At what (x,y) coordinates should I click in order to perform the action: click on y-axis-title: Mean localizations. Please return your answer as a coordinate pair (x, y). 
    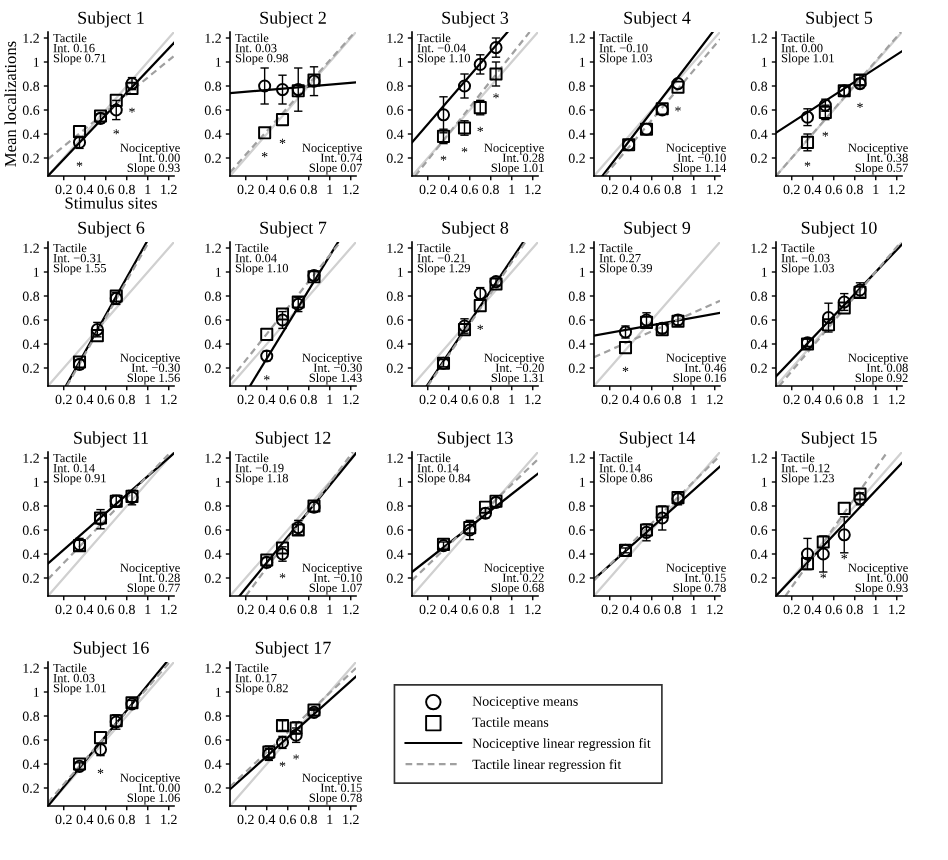
    Looking at the image, I should click on (10, 104).